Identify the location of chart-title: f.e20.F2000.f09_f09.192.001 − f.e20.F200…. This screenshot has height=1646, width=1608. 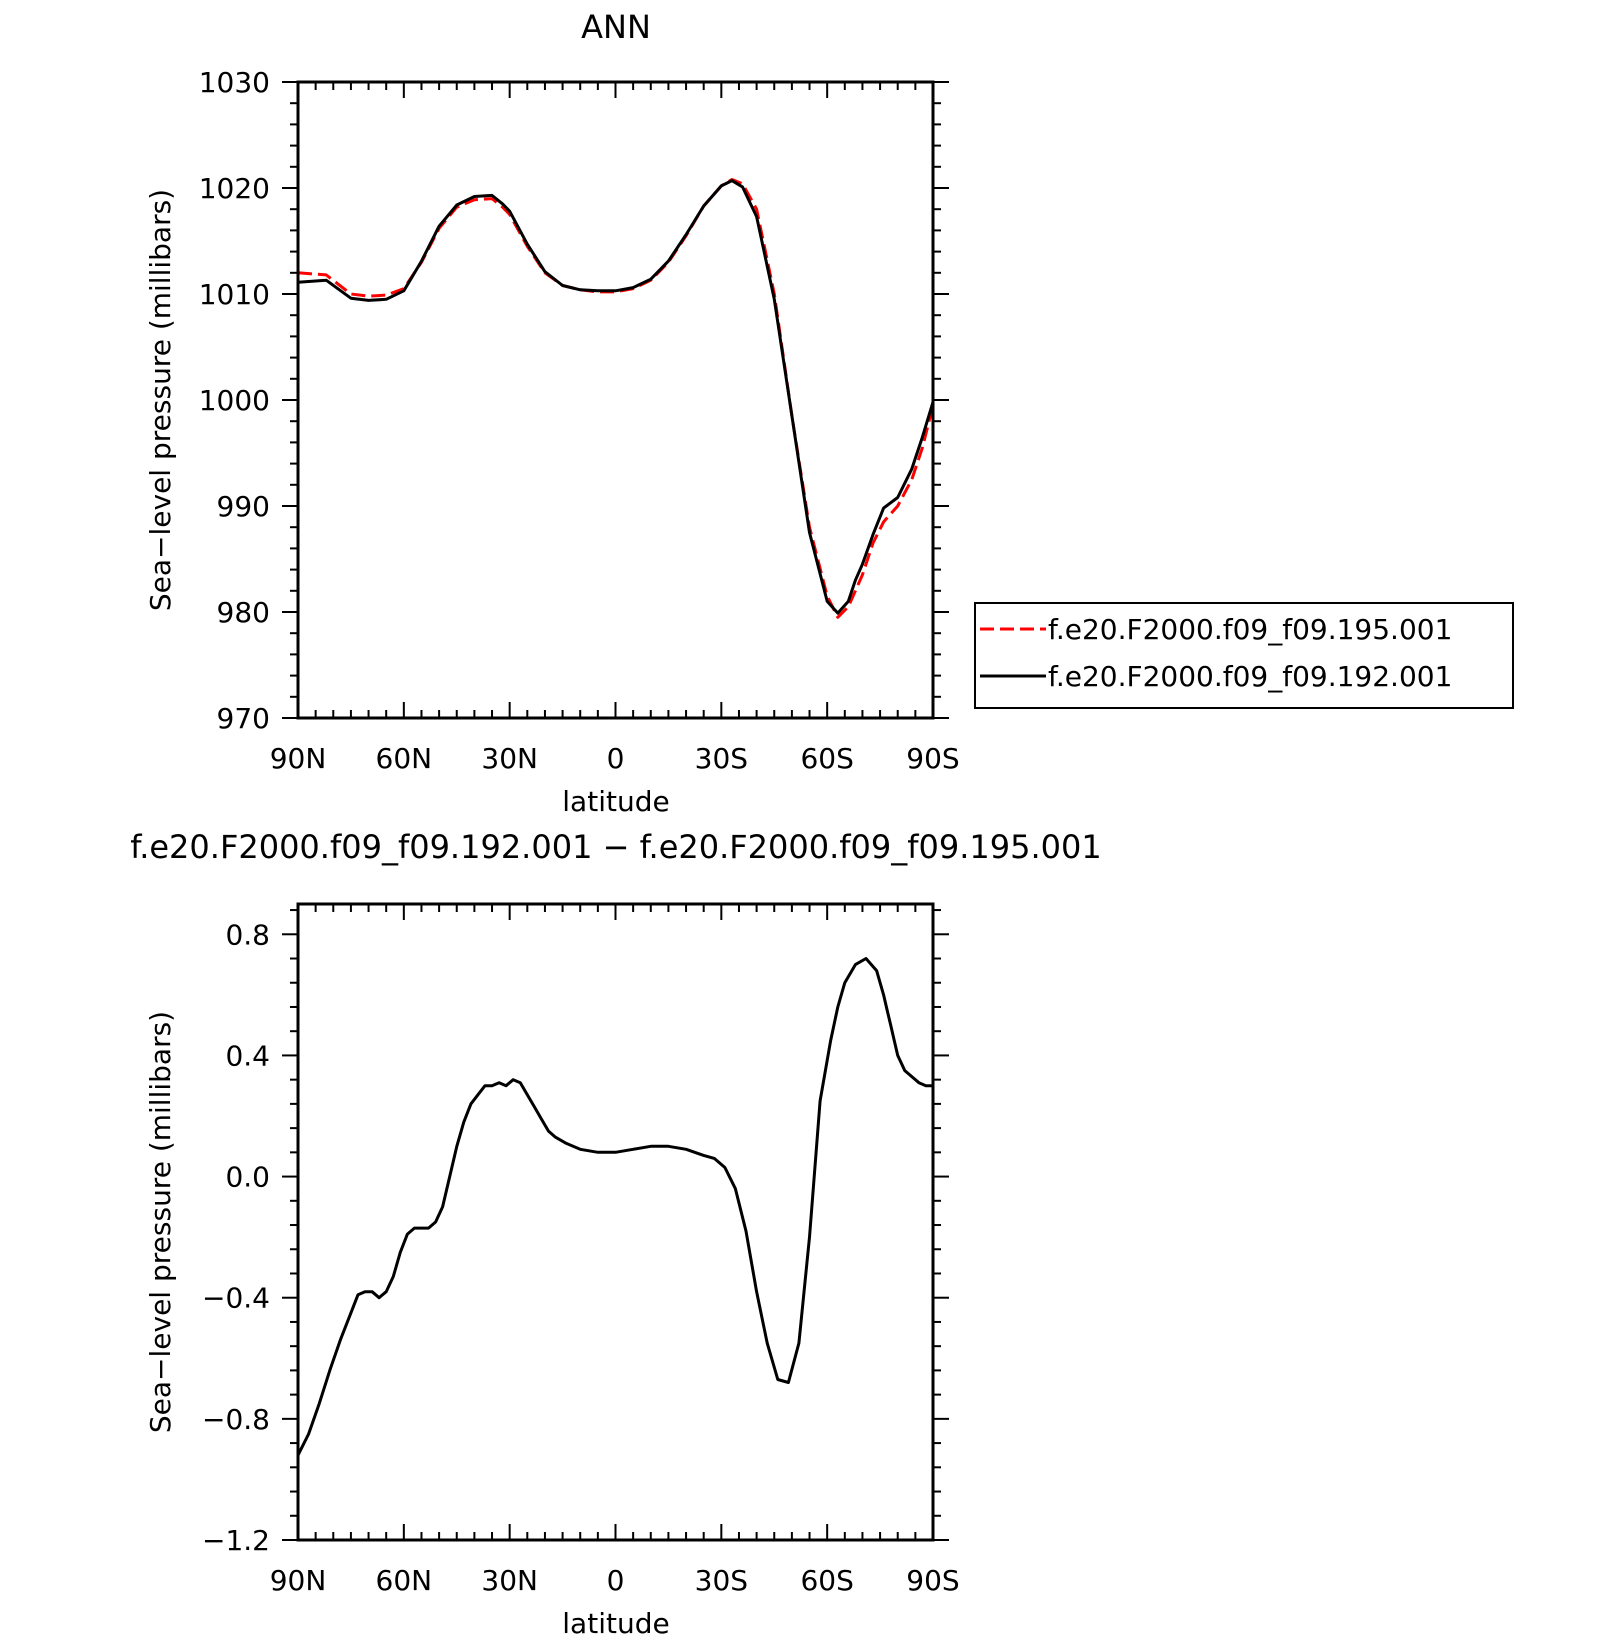
(616, 847).